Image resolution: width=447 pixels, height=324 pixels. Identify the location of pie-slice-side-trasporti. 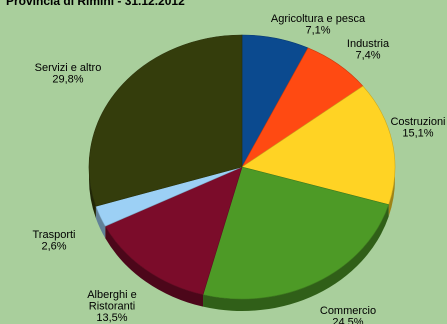
(100, 222).